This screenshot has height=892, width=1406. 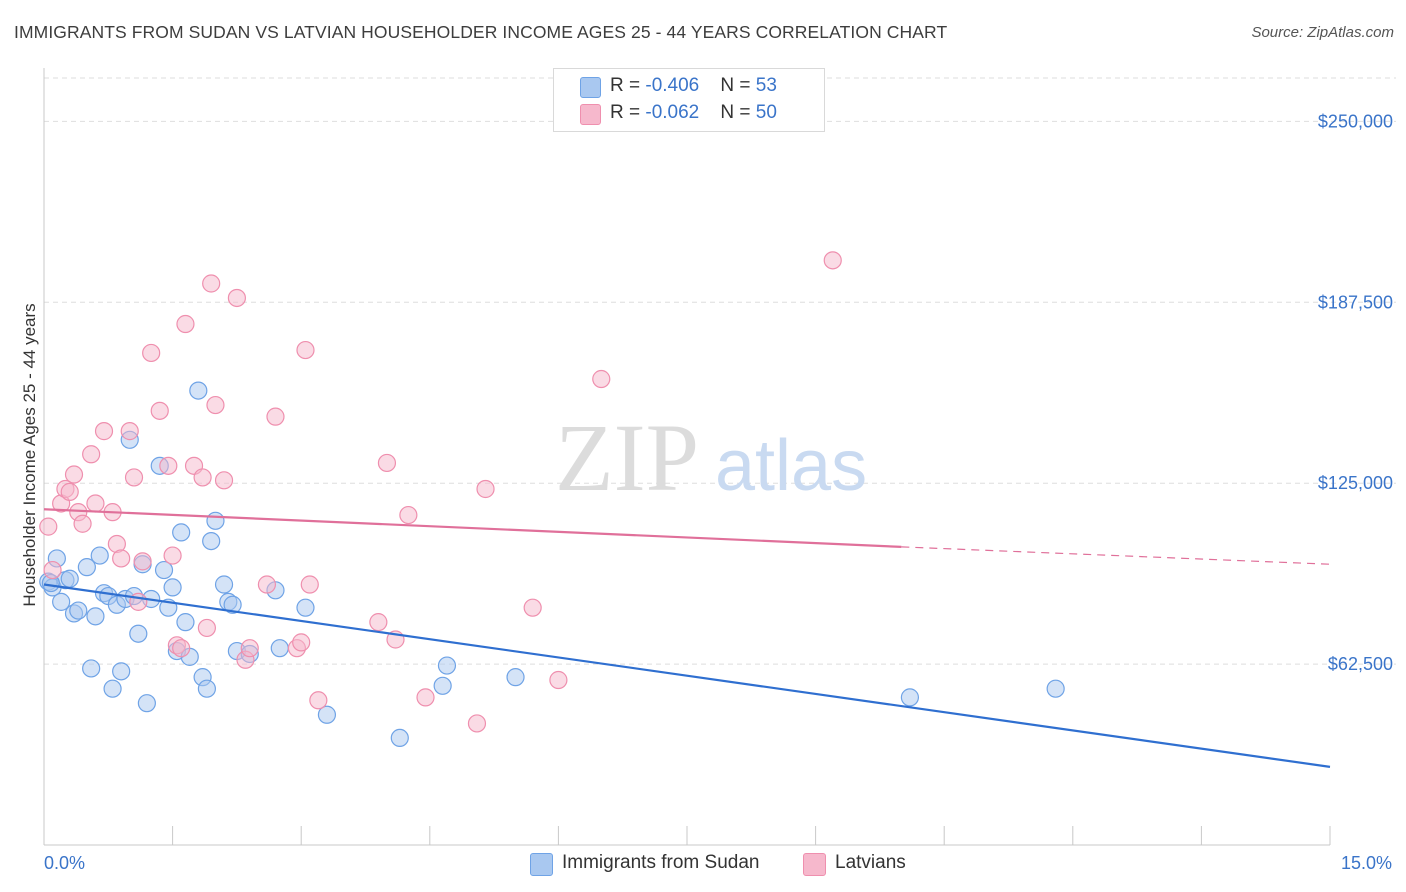 I want to click on x-tick-label: 0.0%, so click(x=64, y=863).